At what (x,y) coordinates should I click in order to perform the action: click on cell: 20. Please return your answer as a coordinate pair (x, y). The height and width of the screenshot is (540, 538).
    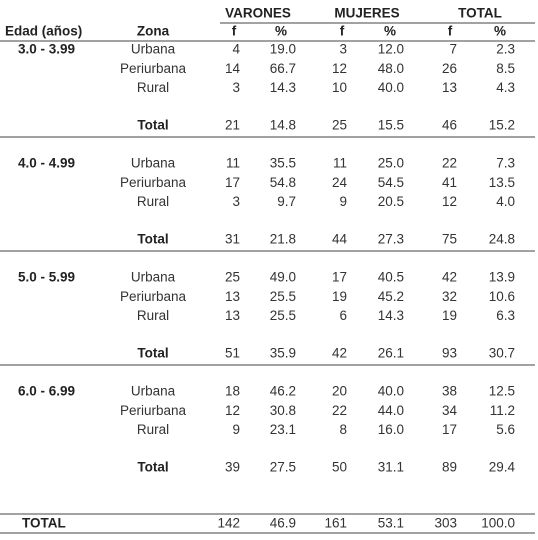
    Looking at the image, I should click on (339, 391).